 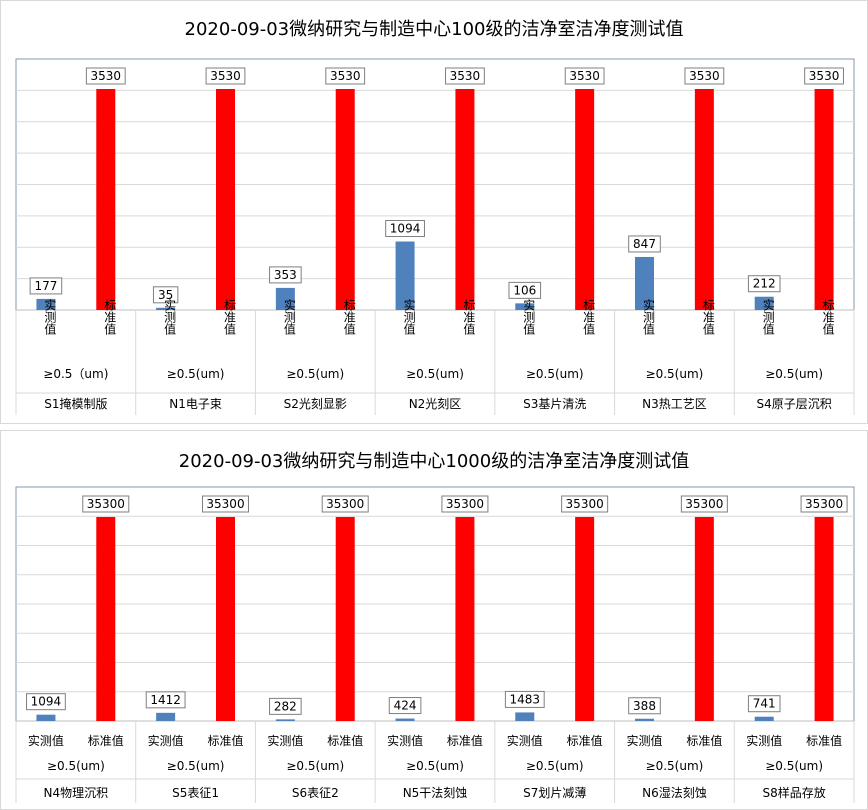 What do you see at coordinates (435, 793) in the screenshot?
I see `category-label: N5干法刻蚀` at bounding box center [435, 793].